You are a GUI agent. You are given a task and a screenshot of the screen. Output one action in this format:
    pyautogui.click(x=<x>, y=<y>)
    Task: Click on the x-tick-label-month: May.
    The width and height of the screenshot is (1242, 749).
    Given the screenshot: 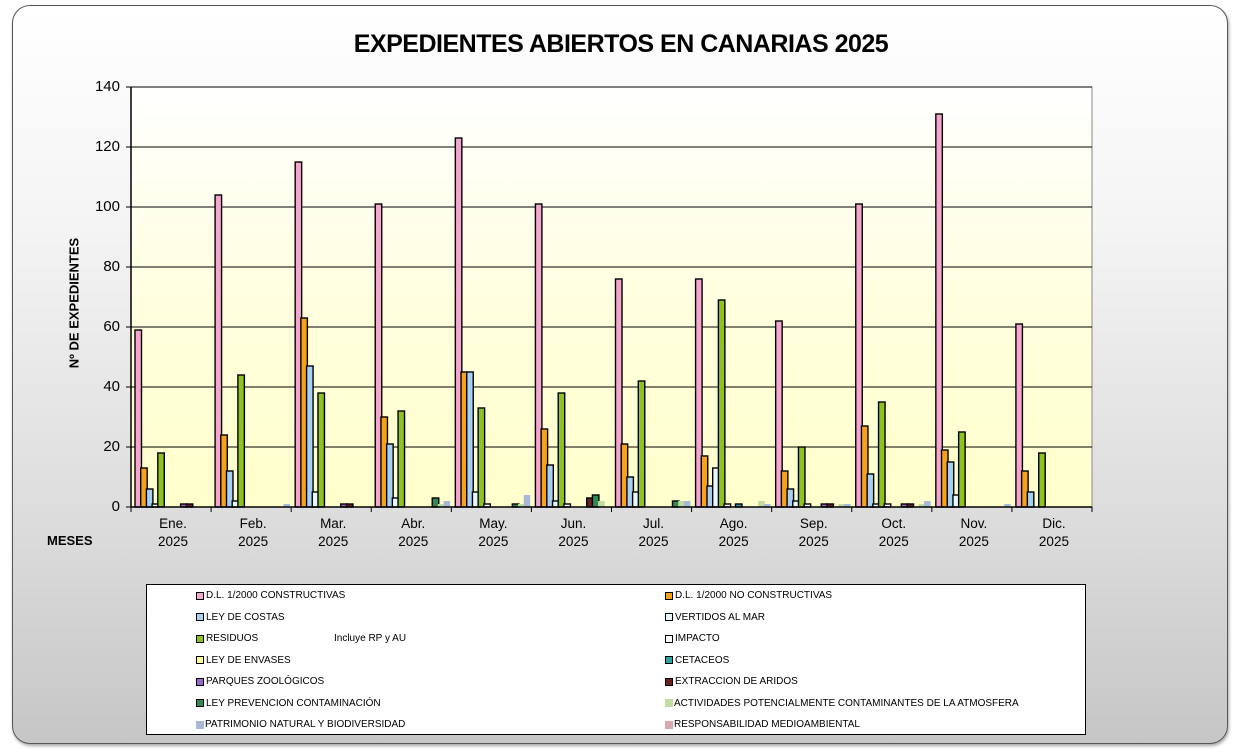 What is the action you would take?
    pyautogui.click(x=493, y=523)
    